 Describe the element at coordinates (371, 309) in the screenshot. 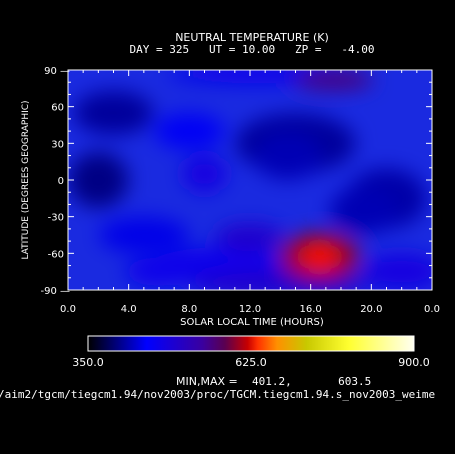

I see `x-tick-label: 20.0` at that location.